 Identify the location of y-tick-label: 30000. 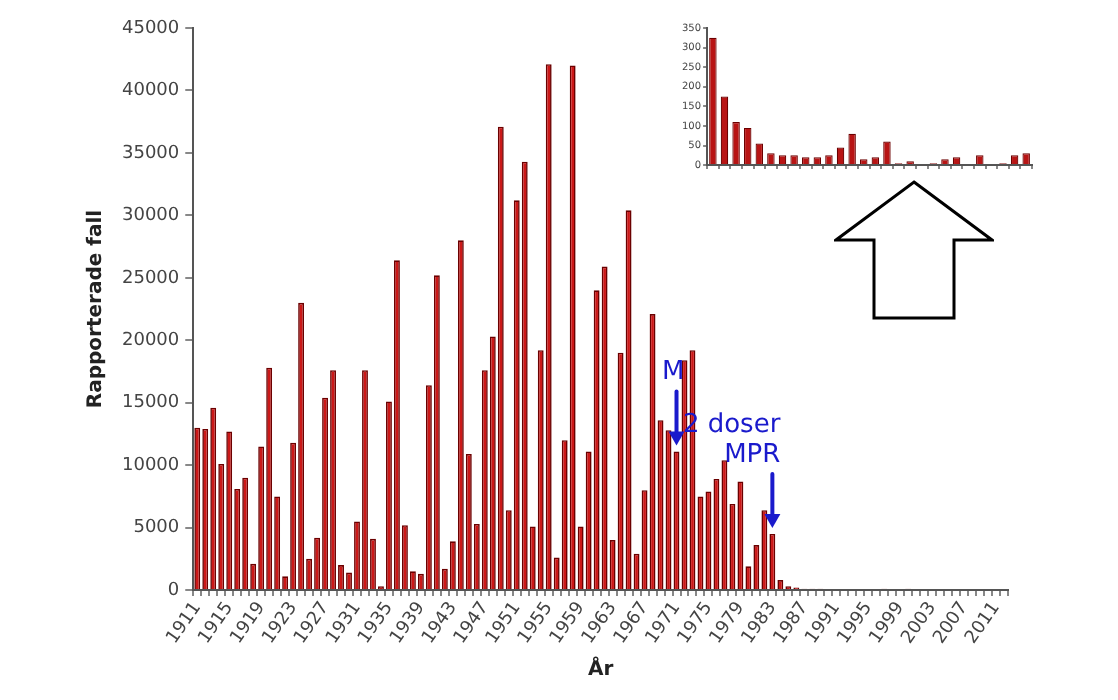
(150, 216).